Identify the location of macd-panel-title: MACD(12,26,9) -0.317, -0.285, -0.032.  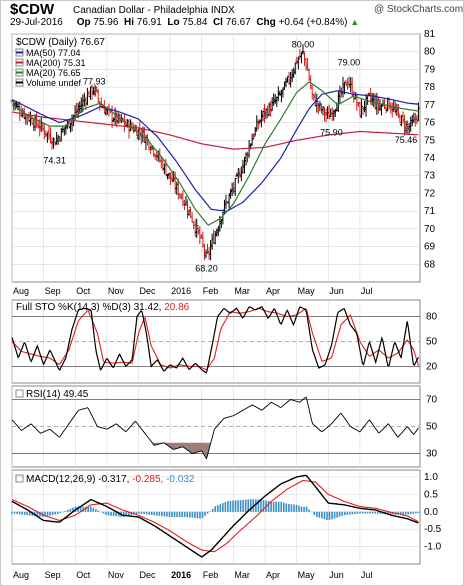
(110, 479).